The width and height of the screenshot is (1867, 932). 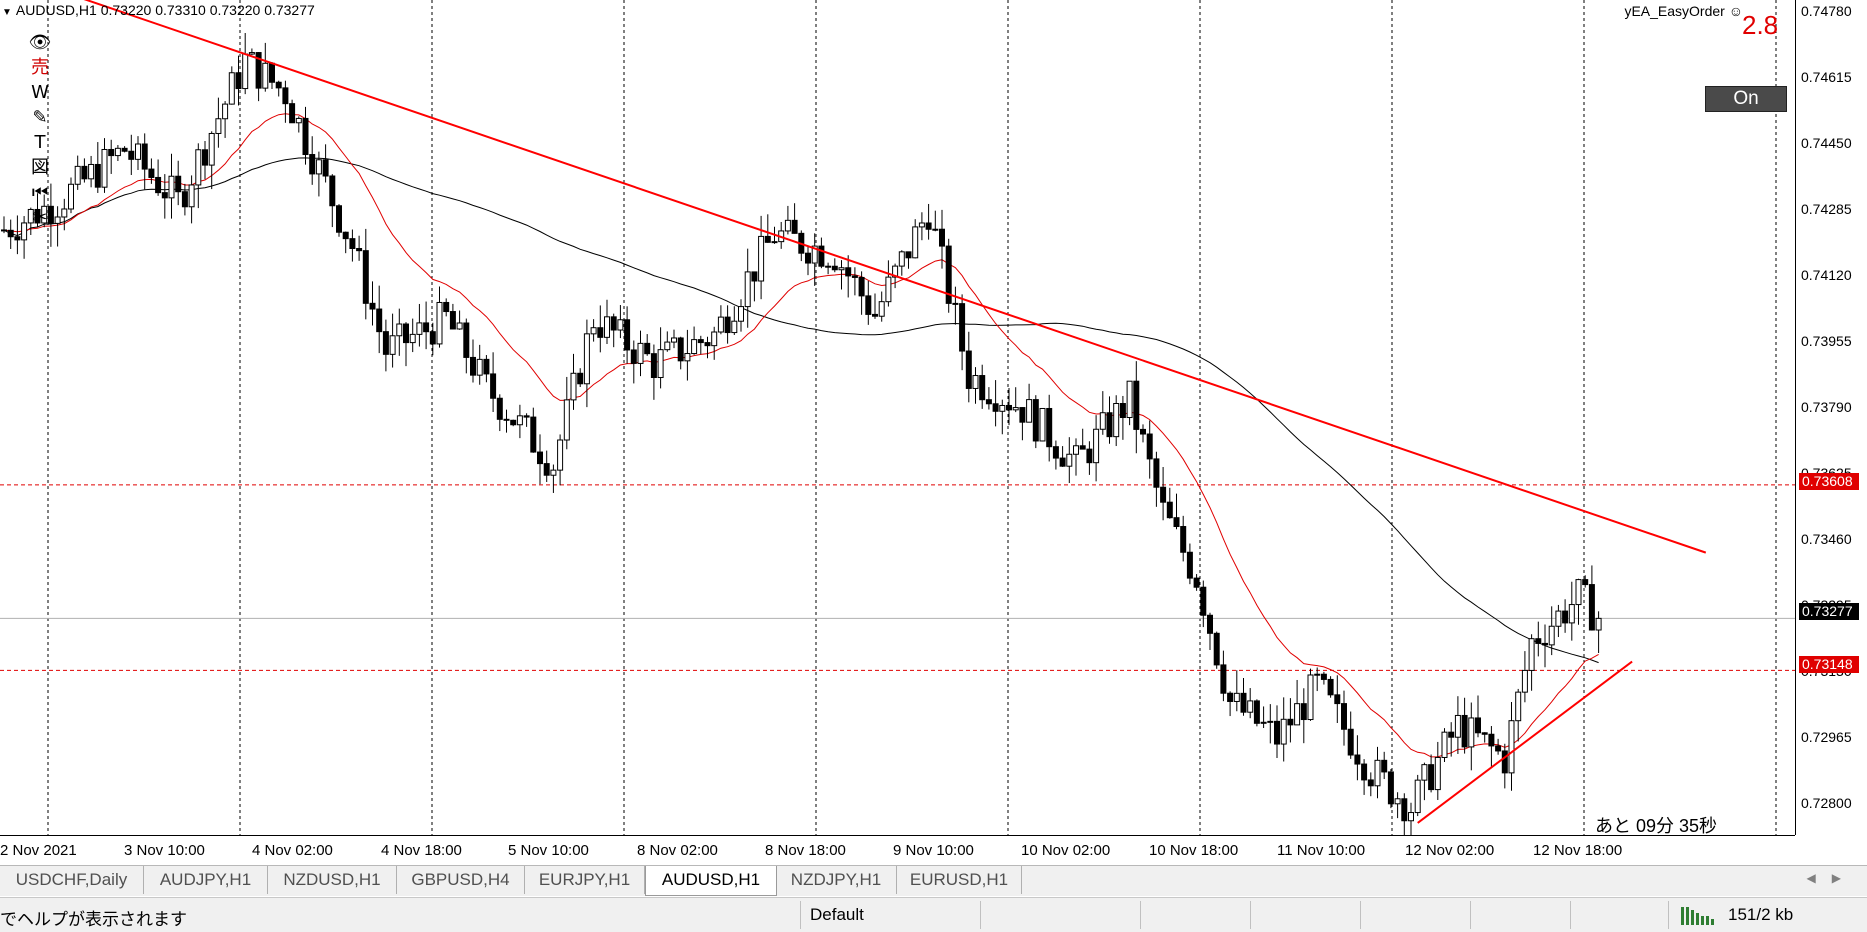 I want to click on level-tag-lower: 0.73148, so click(x=1829, y=664).